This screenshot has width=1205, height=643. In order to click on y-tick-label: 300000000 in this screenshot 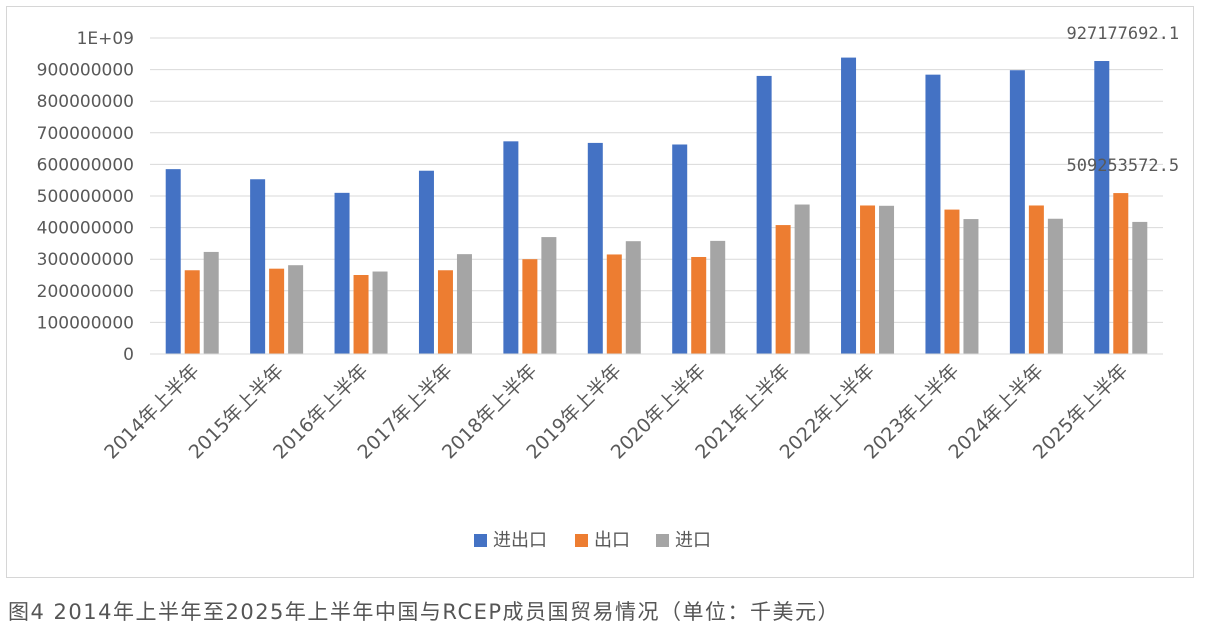, I will do `click(85, 260)`.